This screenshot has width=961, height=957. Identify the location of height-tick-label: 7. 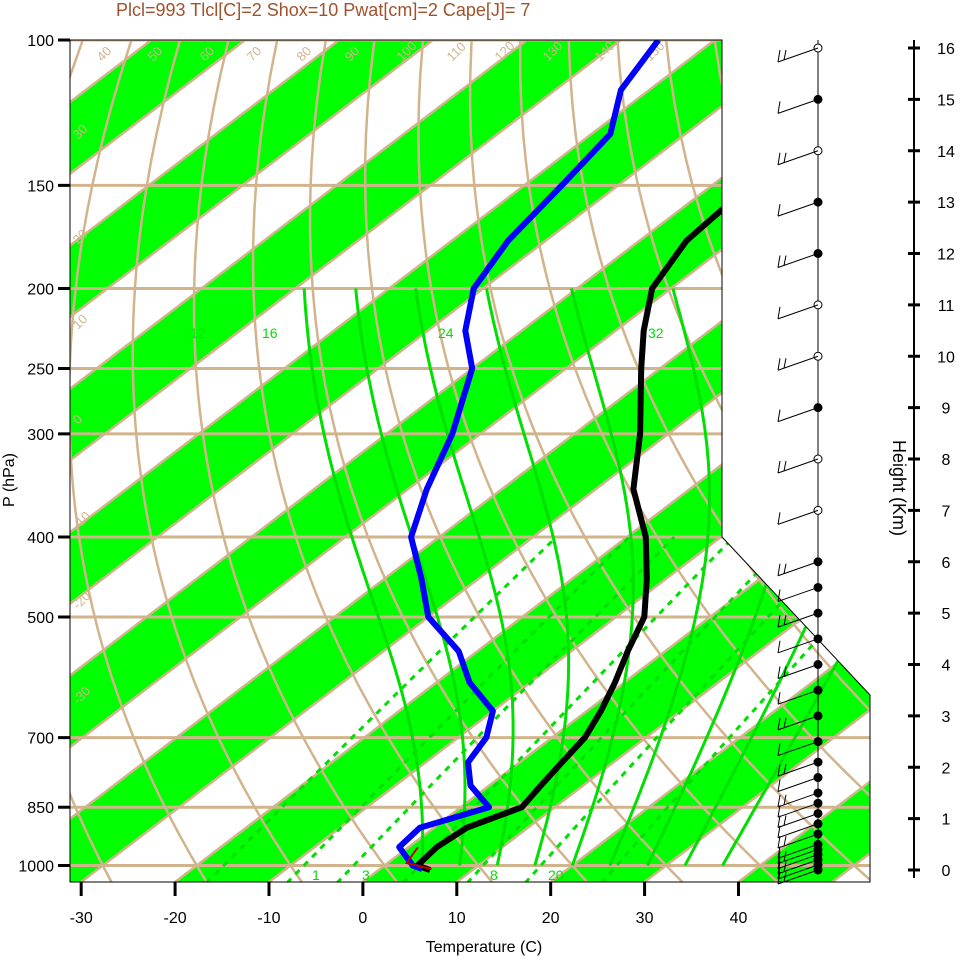
(946, 511).